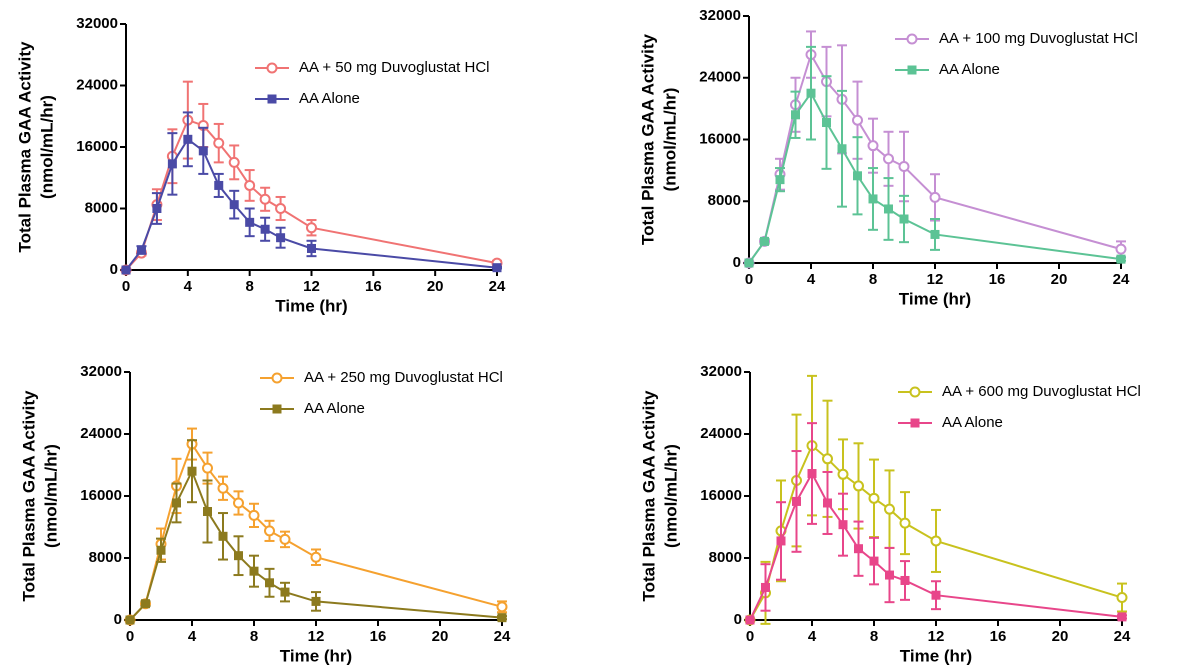 The width and height of the screenshot is (1187, 671). Describe the element at coordinates (192, 636) in the screenshot. I see `x-tick-label: 4` at that location.